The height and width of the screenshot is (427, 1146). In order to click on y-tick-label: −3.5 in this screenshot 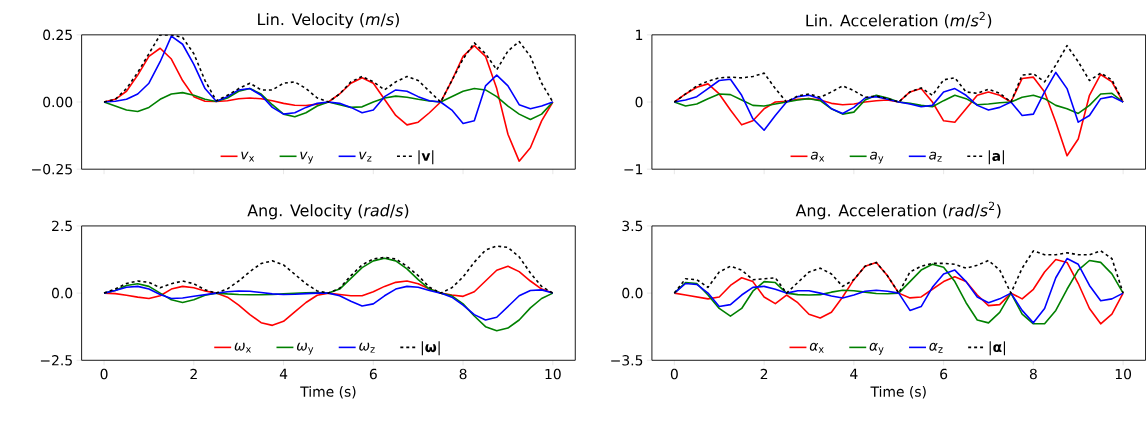, I will do `click(627, 360)`.